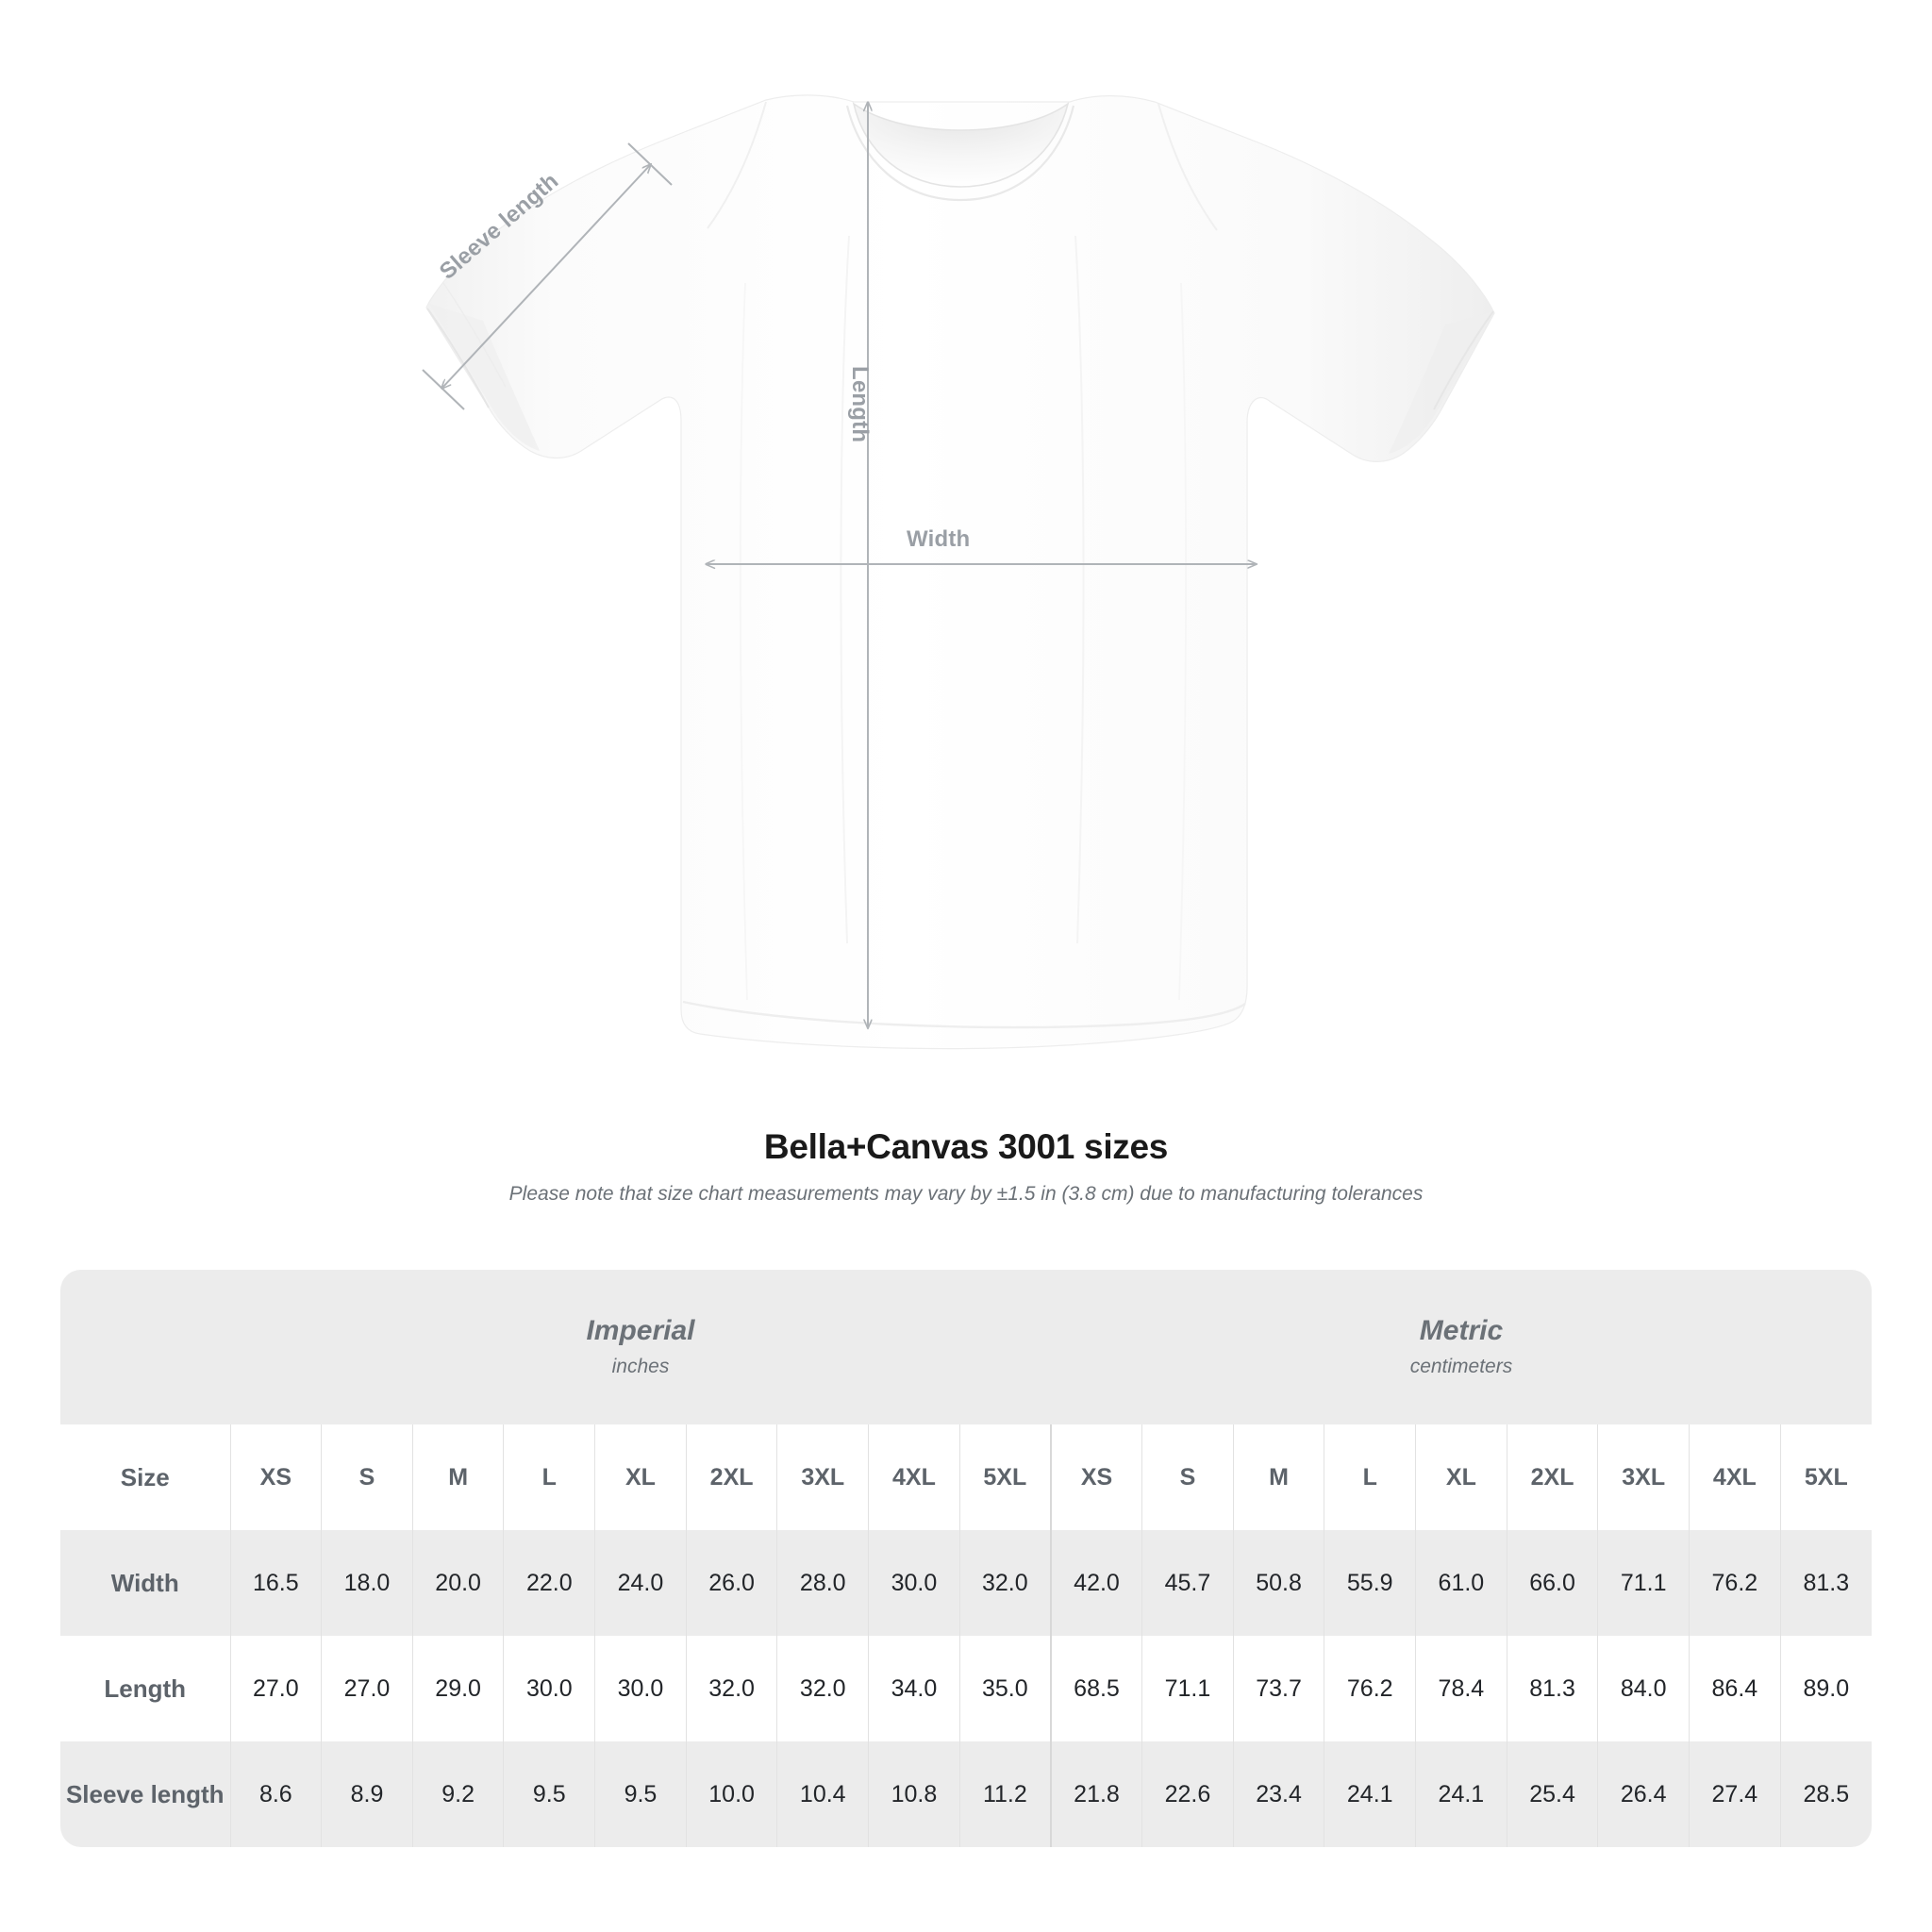  What do you see at coordinates (1461, 1366) in the screenshot?
I see `unit-measure-label: centimeters` at bounding box center [1461, 1366].